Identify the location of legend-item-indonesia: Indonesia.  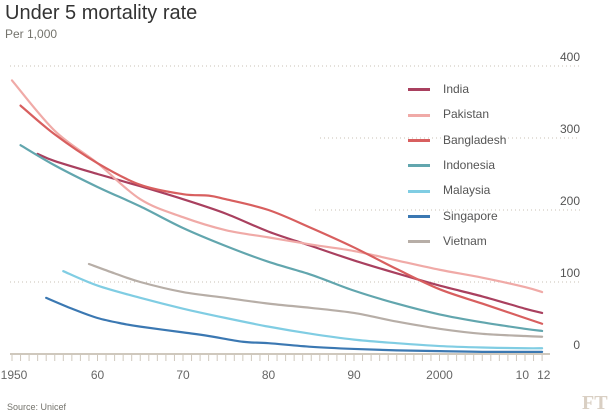
(451, 165).